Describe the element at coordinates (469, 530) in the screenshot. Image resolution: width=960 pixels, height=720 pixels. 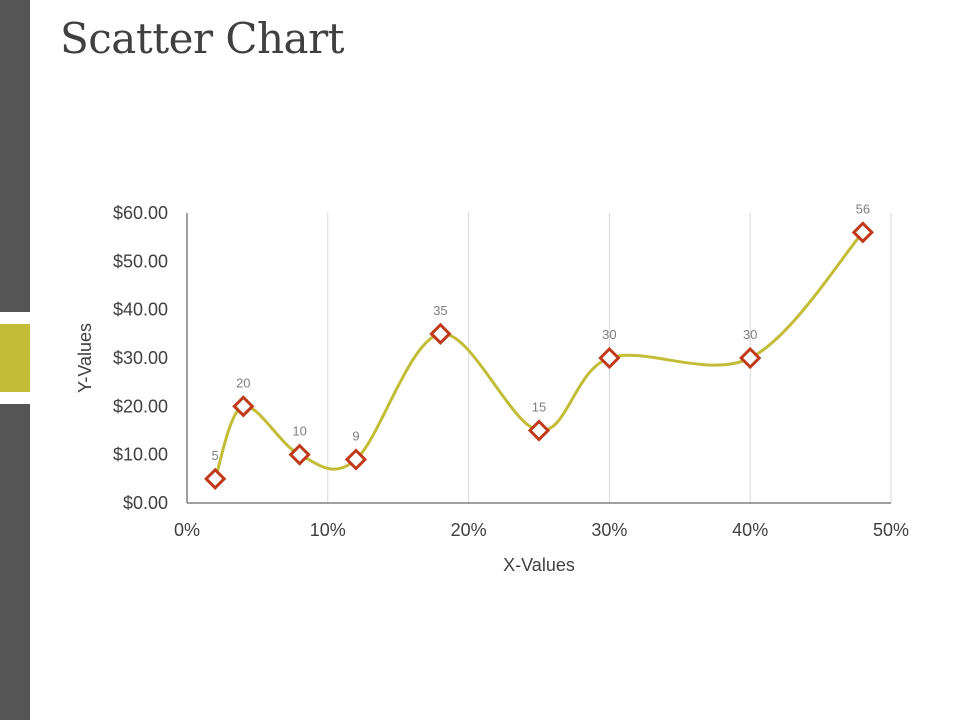
I see `x-tick-label: 20%` at that location.